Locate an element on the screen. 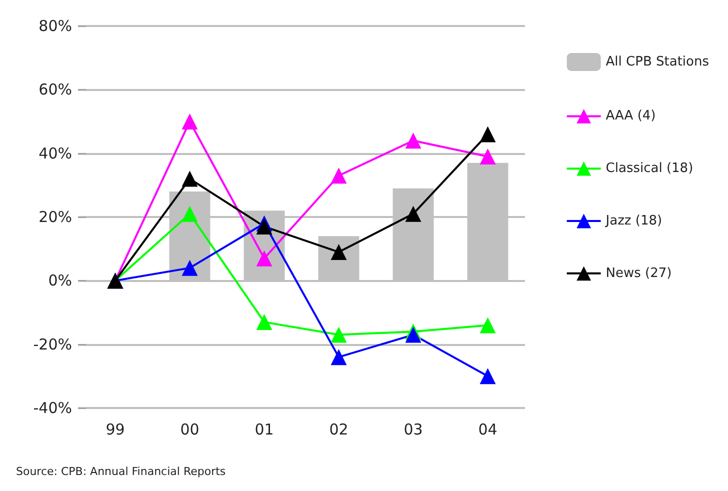  source-note: Source: CPB: Annual Financial Reports is located at coordinates (121, 471).